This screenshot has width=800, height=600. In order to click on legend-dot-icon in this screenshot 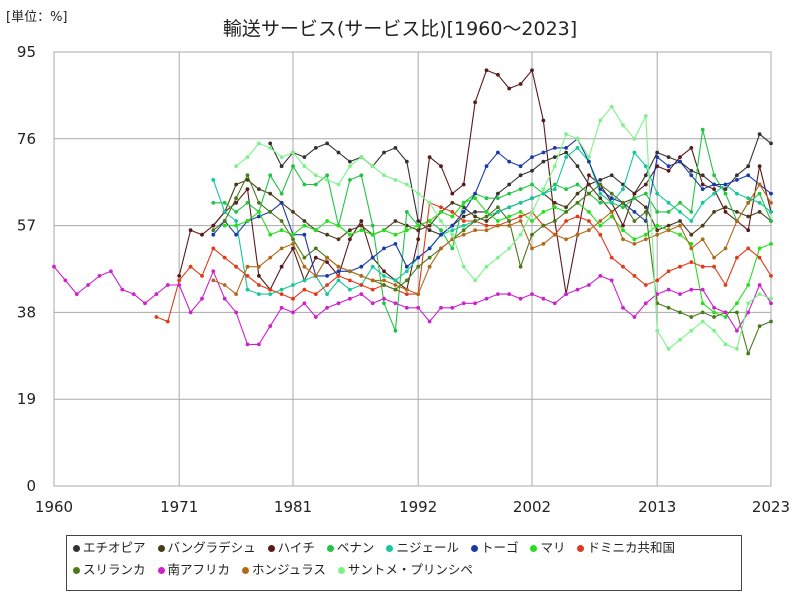, I will do `click(76, 548)`.